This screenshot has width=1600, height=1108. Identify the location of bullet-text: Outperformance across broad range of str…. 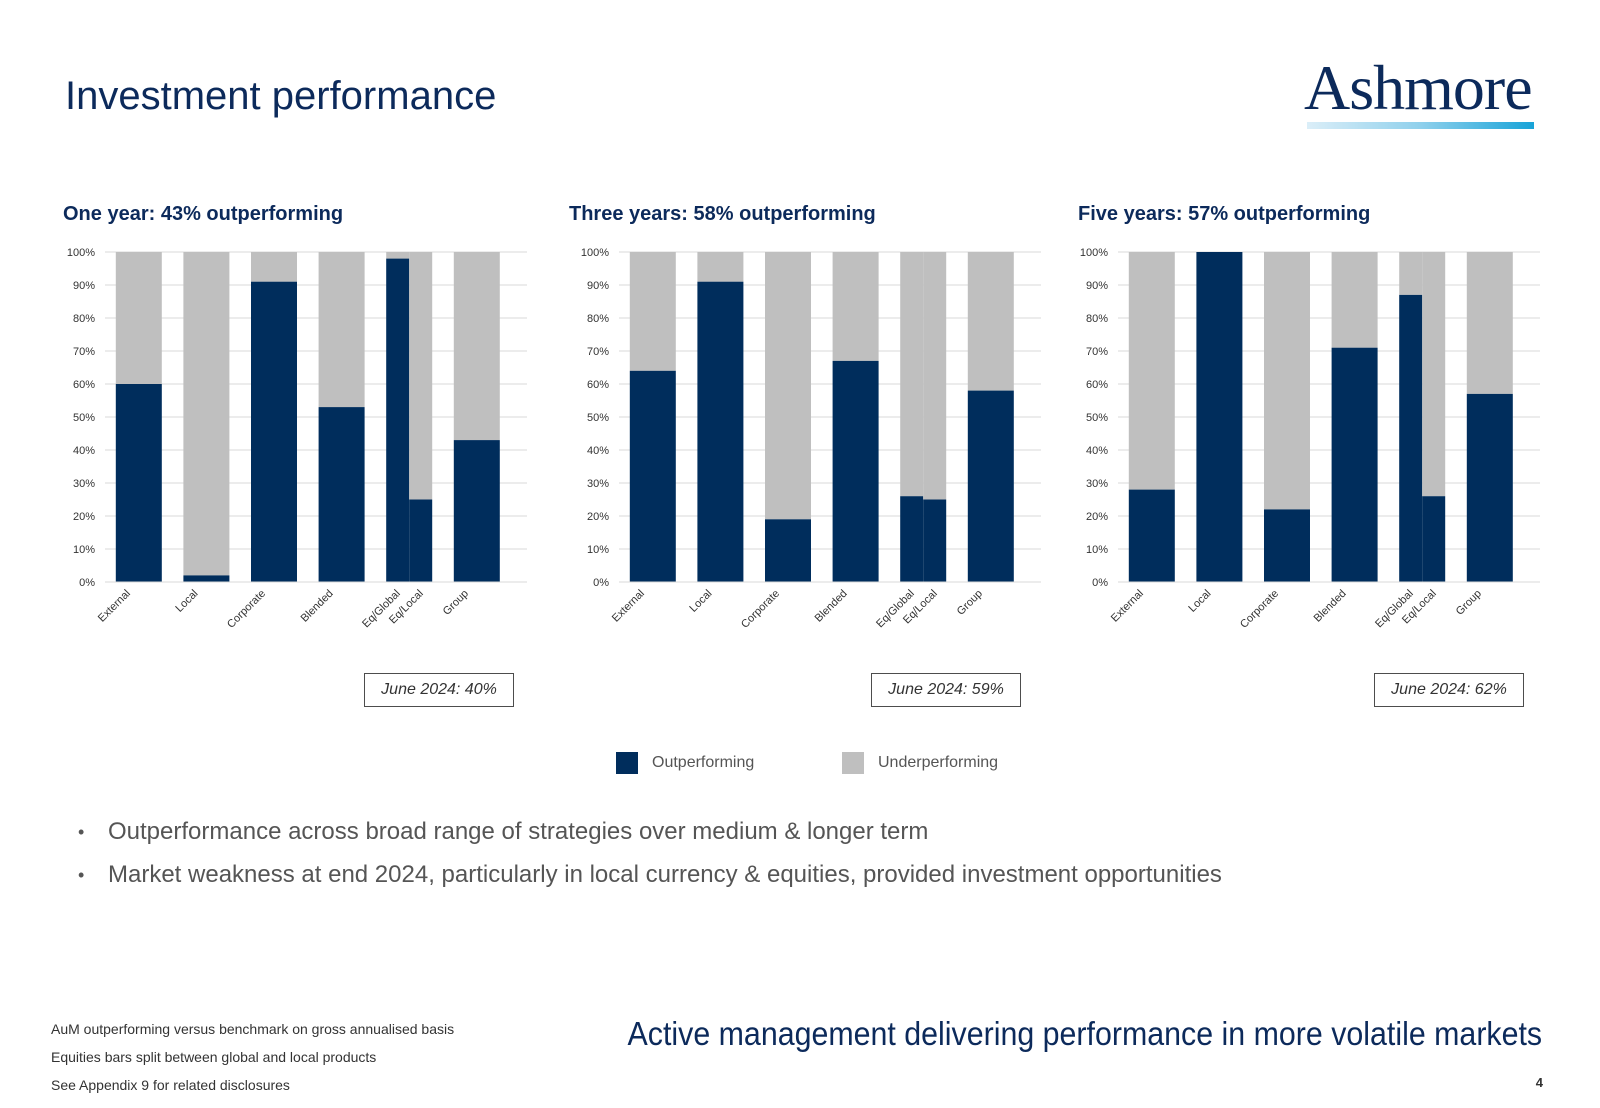
(518, 831).